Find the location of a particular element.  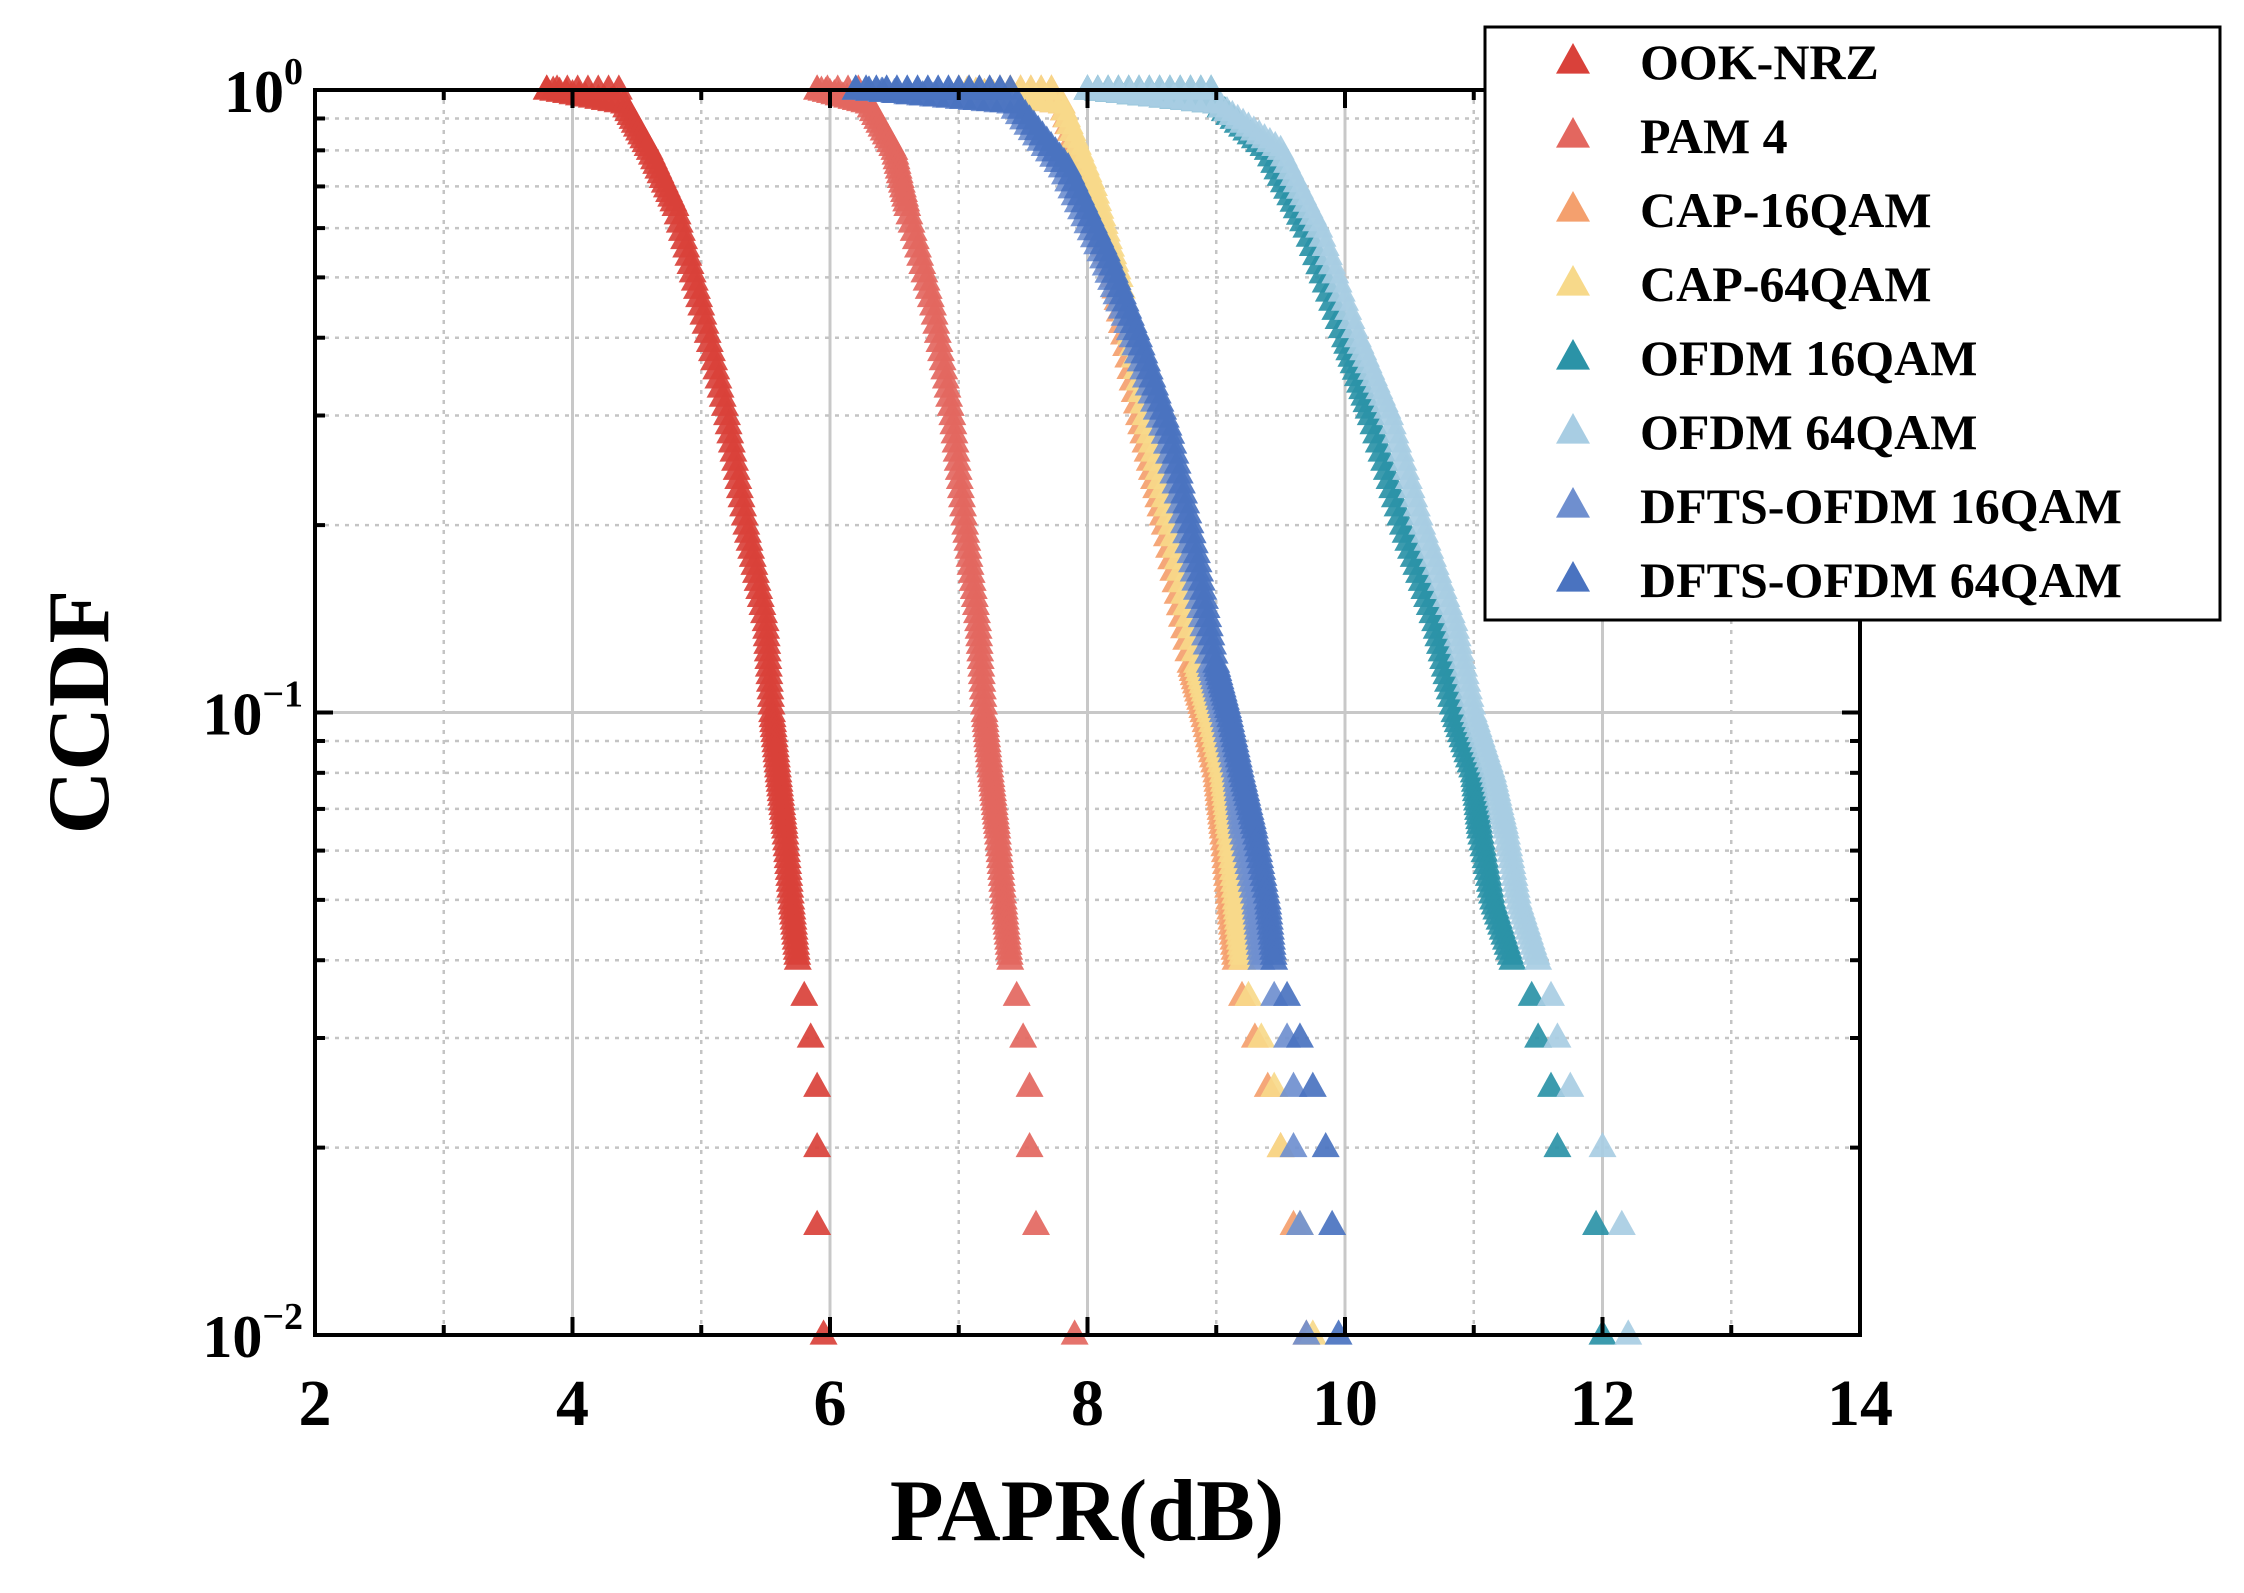

x-tick-label: 8 is located at coordinates (1087, 1403).